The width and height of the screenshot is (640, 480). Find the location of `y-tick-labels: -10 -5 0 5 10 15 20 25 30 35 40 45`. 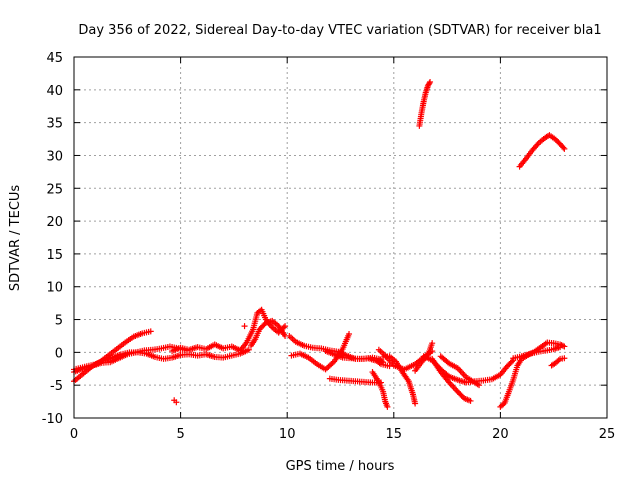

y-tick-labels: -10 -5 0 5 10 15 20 25 30 35 40 45 is located at coordinates (52, 239).